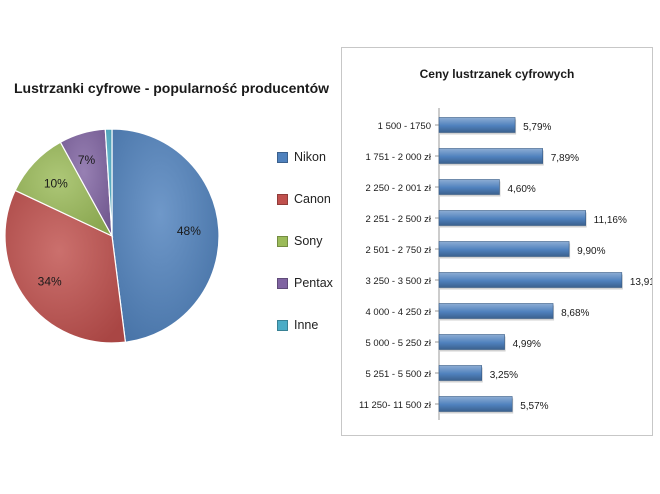  Describe the element at coordinates (306, 325) in the screenshot. I see `legend-label: Inne` at that location.